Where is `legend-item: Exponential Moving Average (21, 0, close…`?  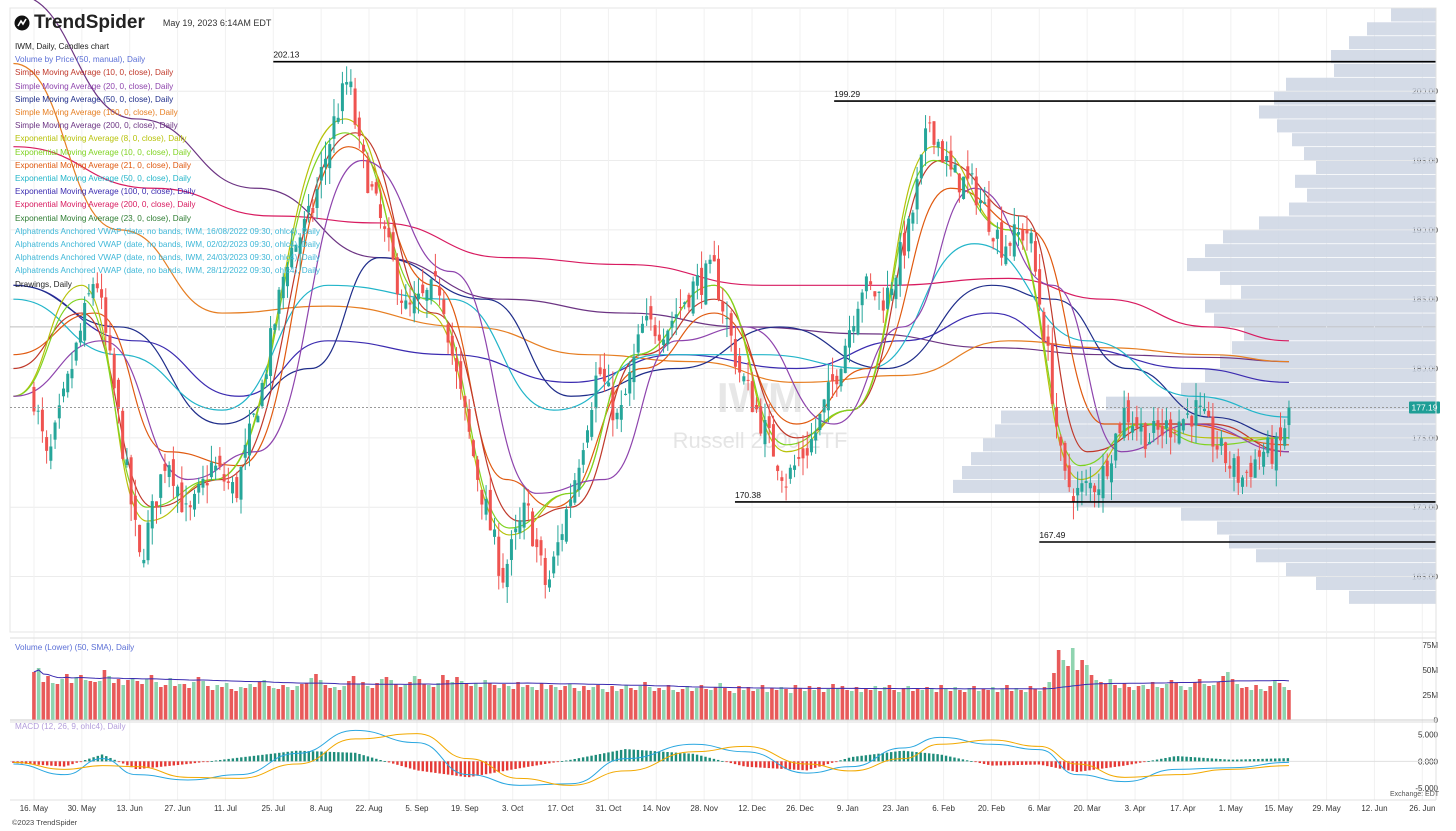
legend-item: Exponential Moving Average (21, 0, close… is located at coordinates (103, 165).